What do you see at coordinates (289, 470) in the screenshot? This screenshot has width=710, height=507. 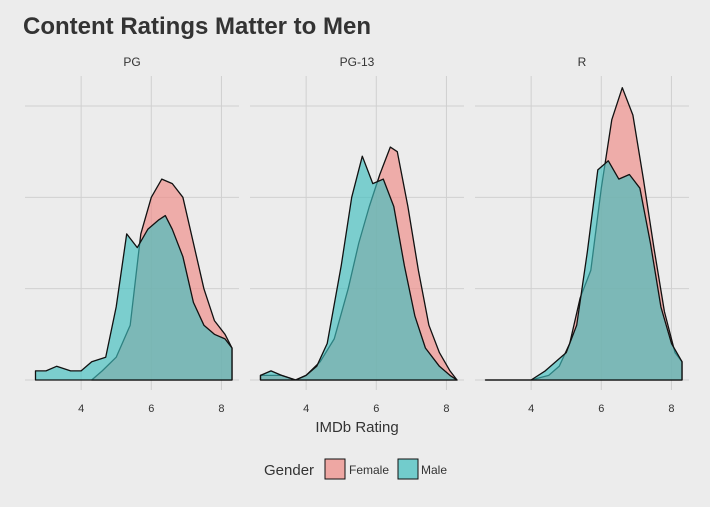 I see `legend-title: Gender` at bounding box center [289, 470].